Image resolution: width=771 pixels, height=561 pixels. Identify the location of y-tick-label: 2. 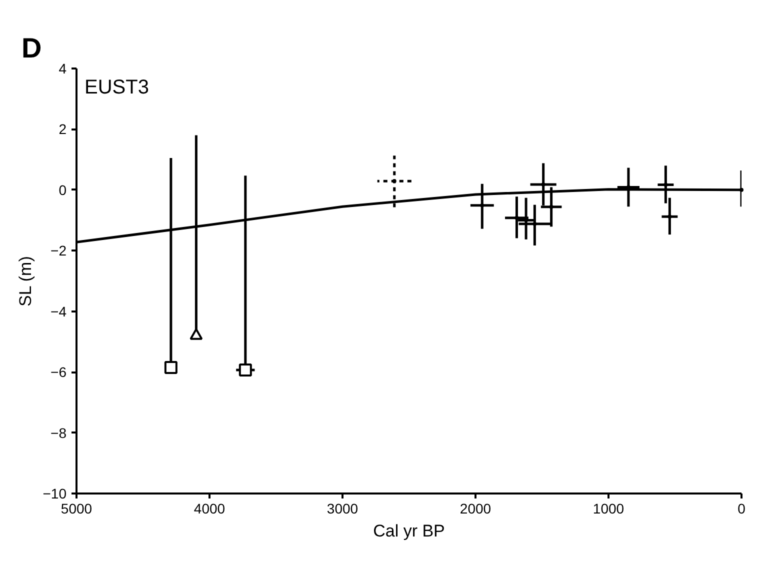
(62, 129).